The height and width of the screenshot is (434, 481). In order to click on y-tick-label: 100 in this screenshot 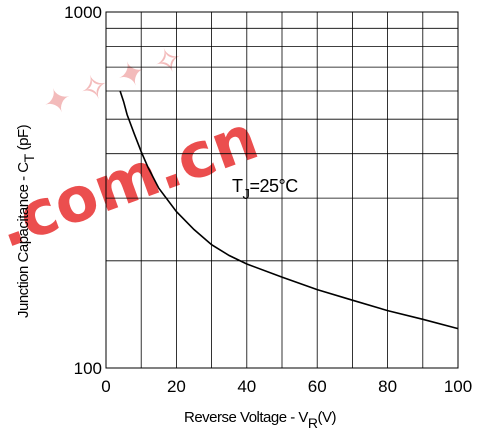, I will do `click(88, 368)`.